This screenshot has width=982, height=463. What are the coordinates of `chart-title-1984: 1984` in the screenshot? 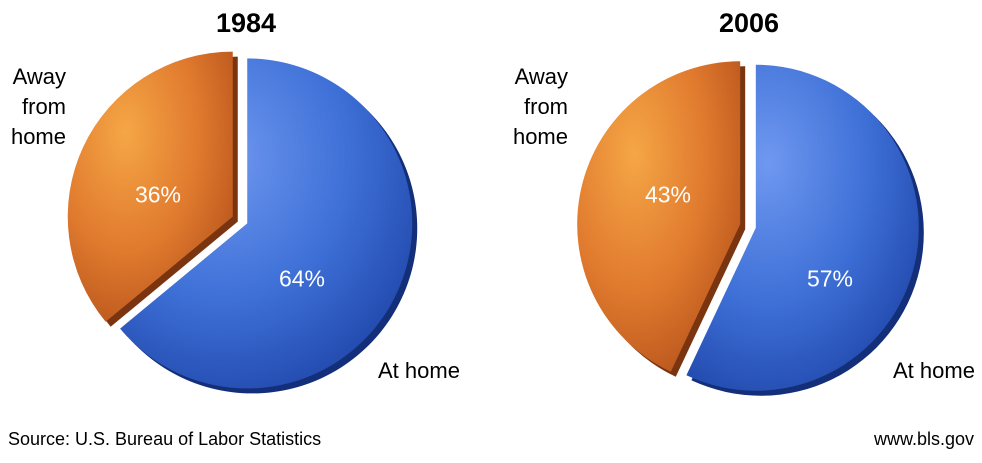 It's located at (246, 23).